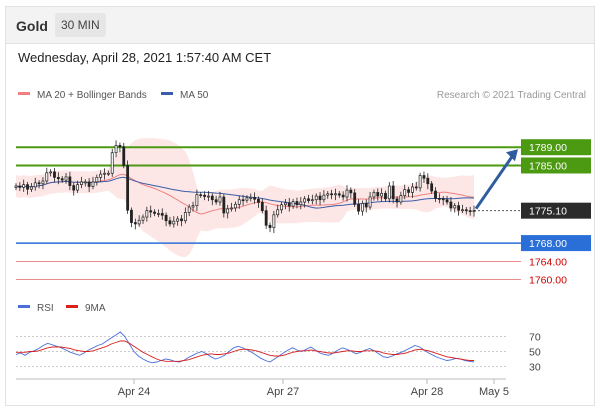  I want to click on header-bar: Gold 30 MIN, so click(300, 25).